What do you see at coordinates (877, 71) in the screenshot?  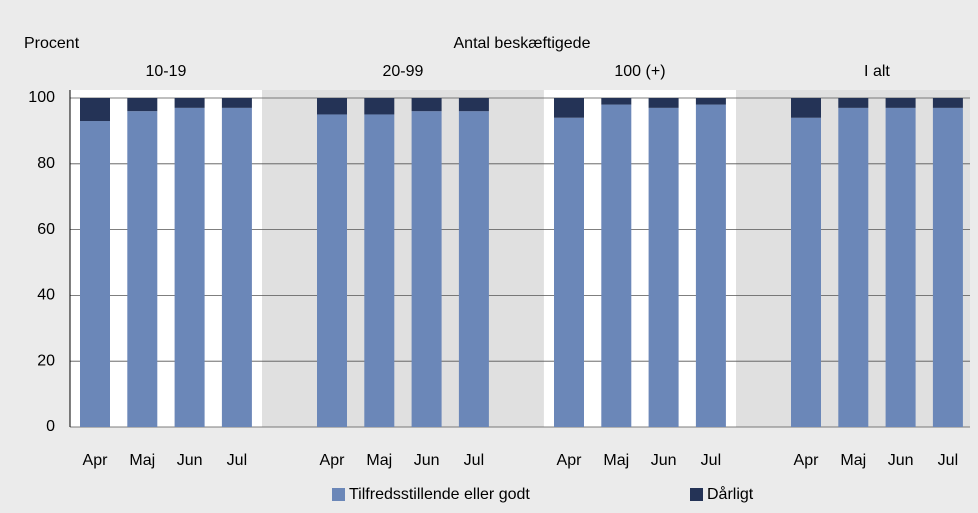 I see `group-label: I alt` at bounding box center [877, 71].